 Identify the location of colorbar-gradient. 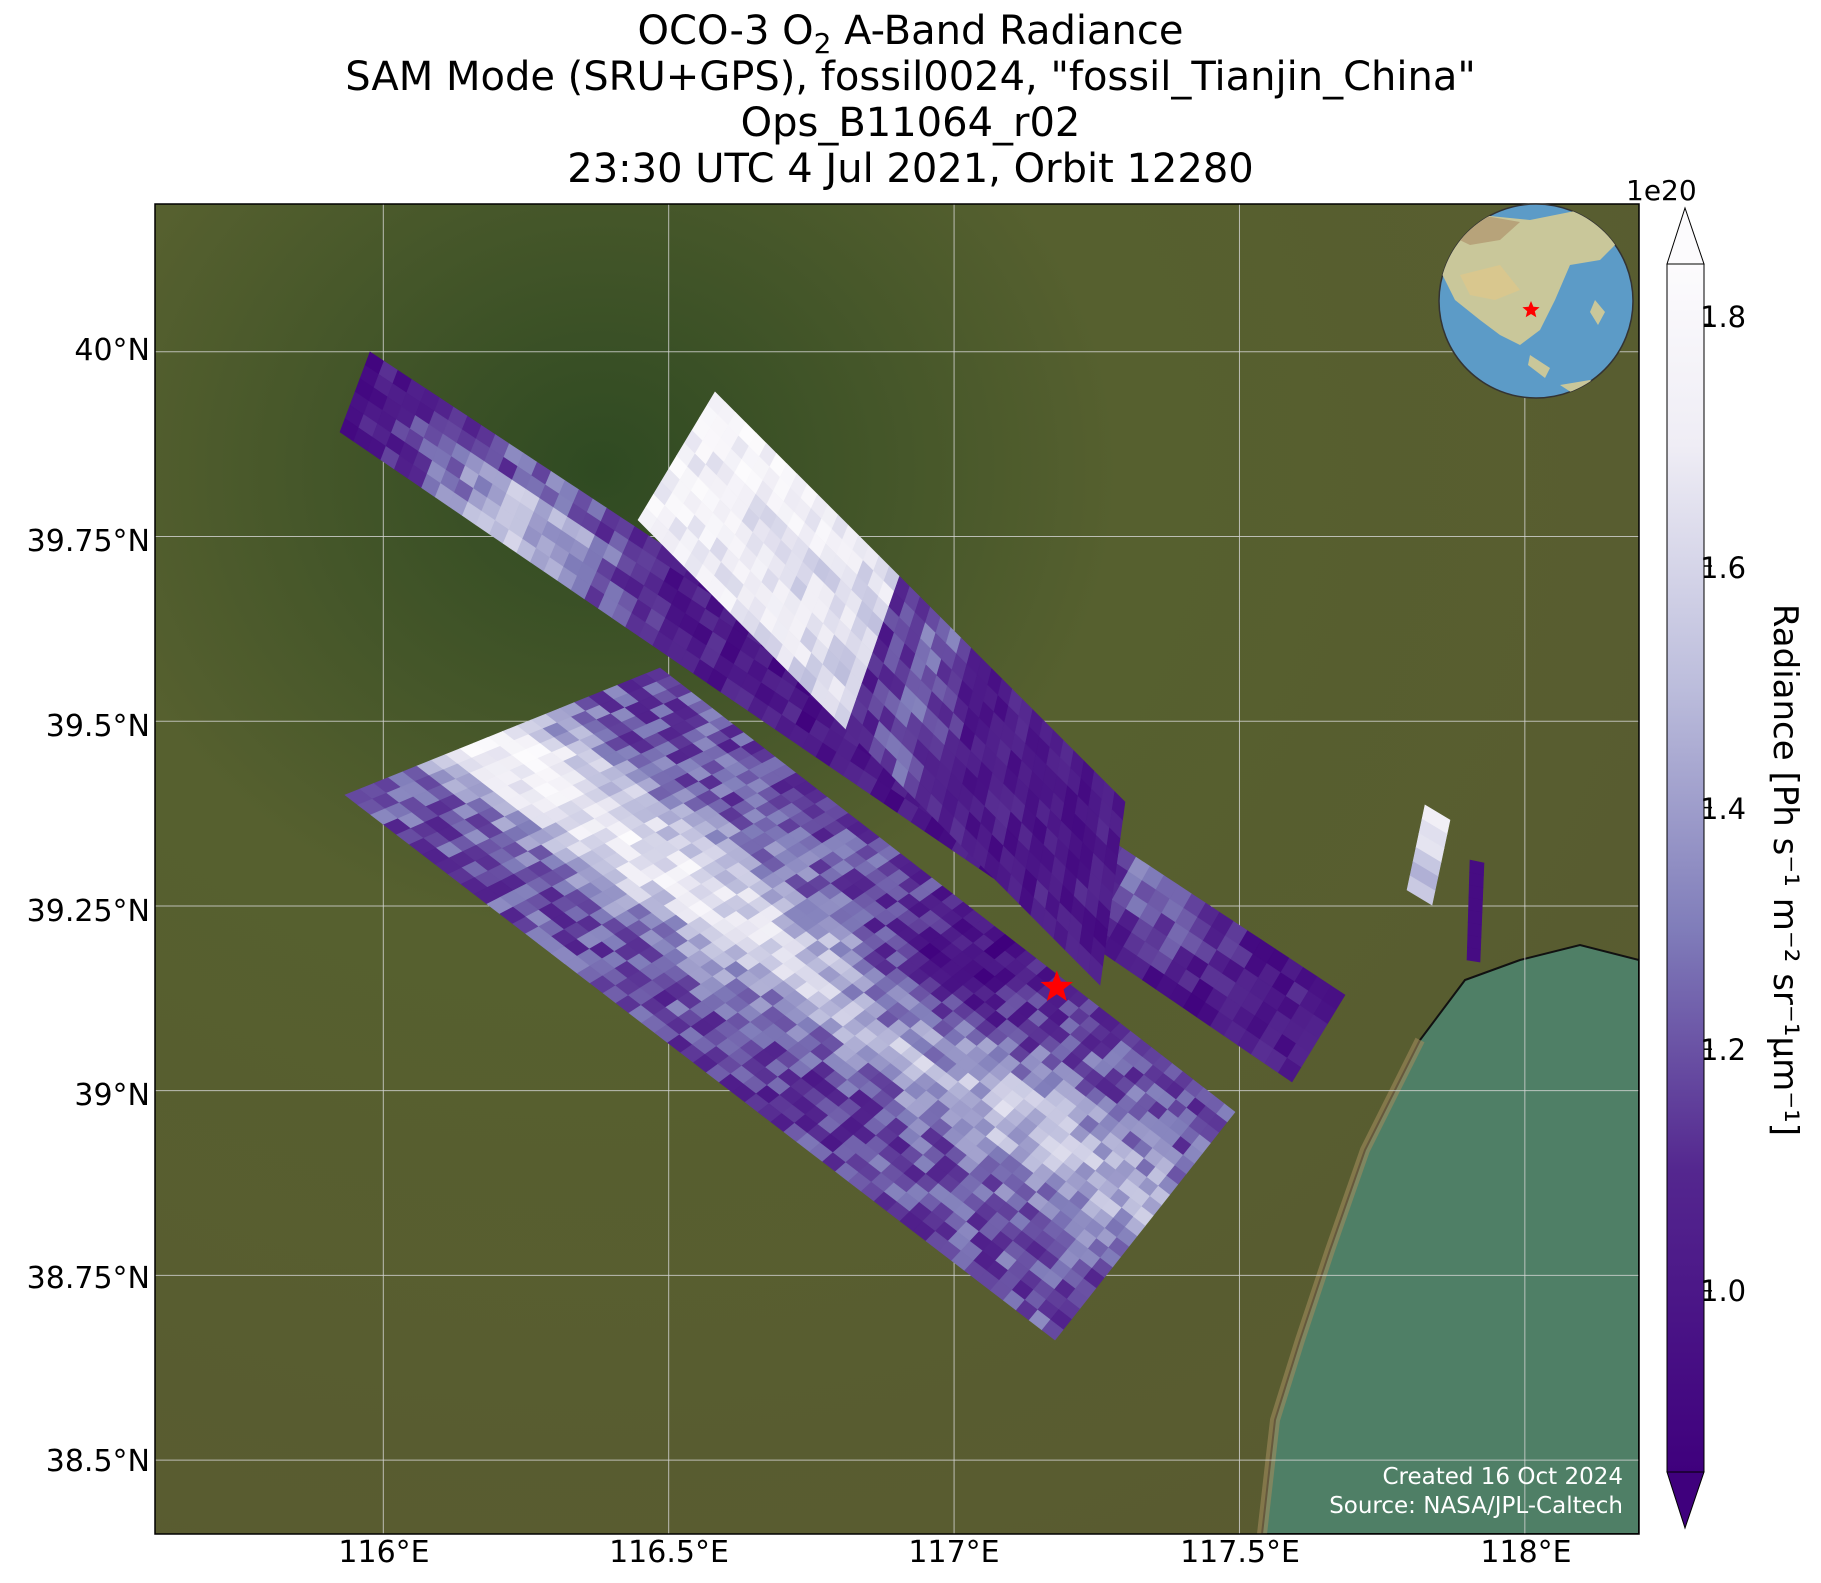
(1685, 868).